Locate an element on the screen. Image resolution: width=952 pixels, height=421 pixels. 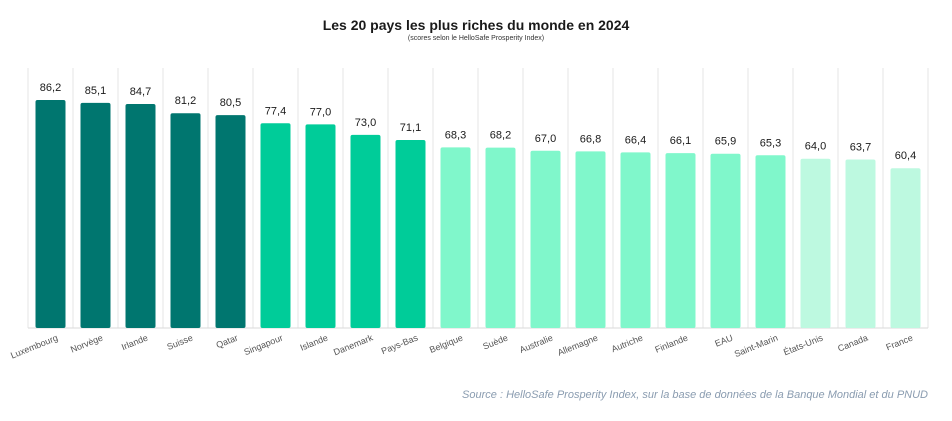
tick-label: Singapour is located at coordinates (263, 345).